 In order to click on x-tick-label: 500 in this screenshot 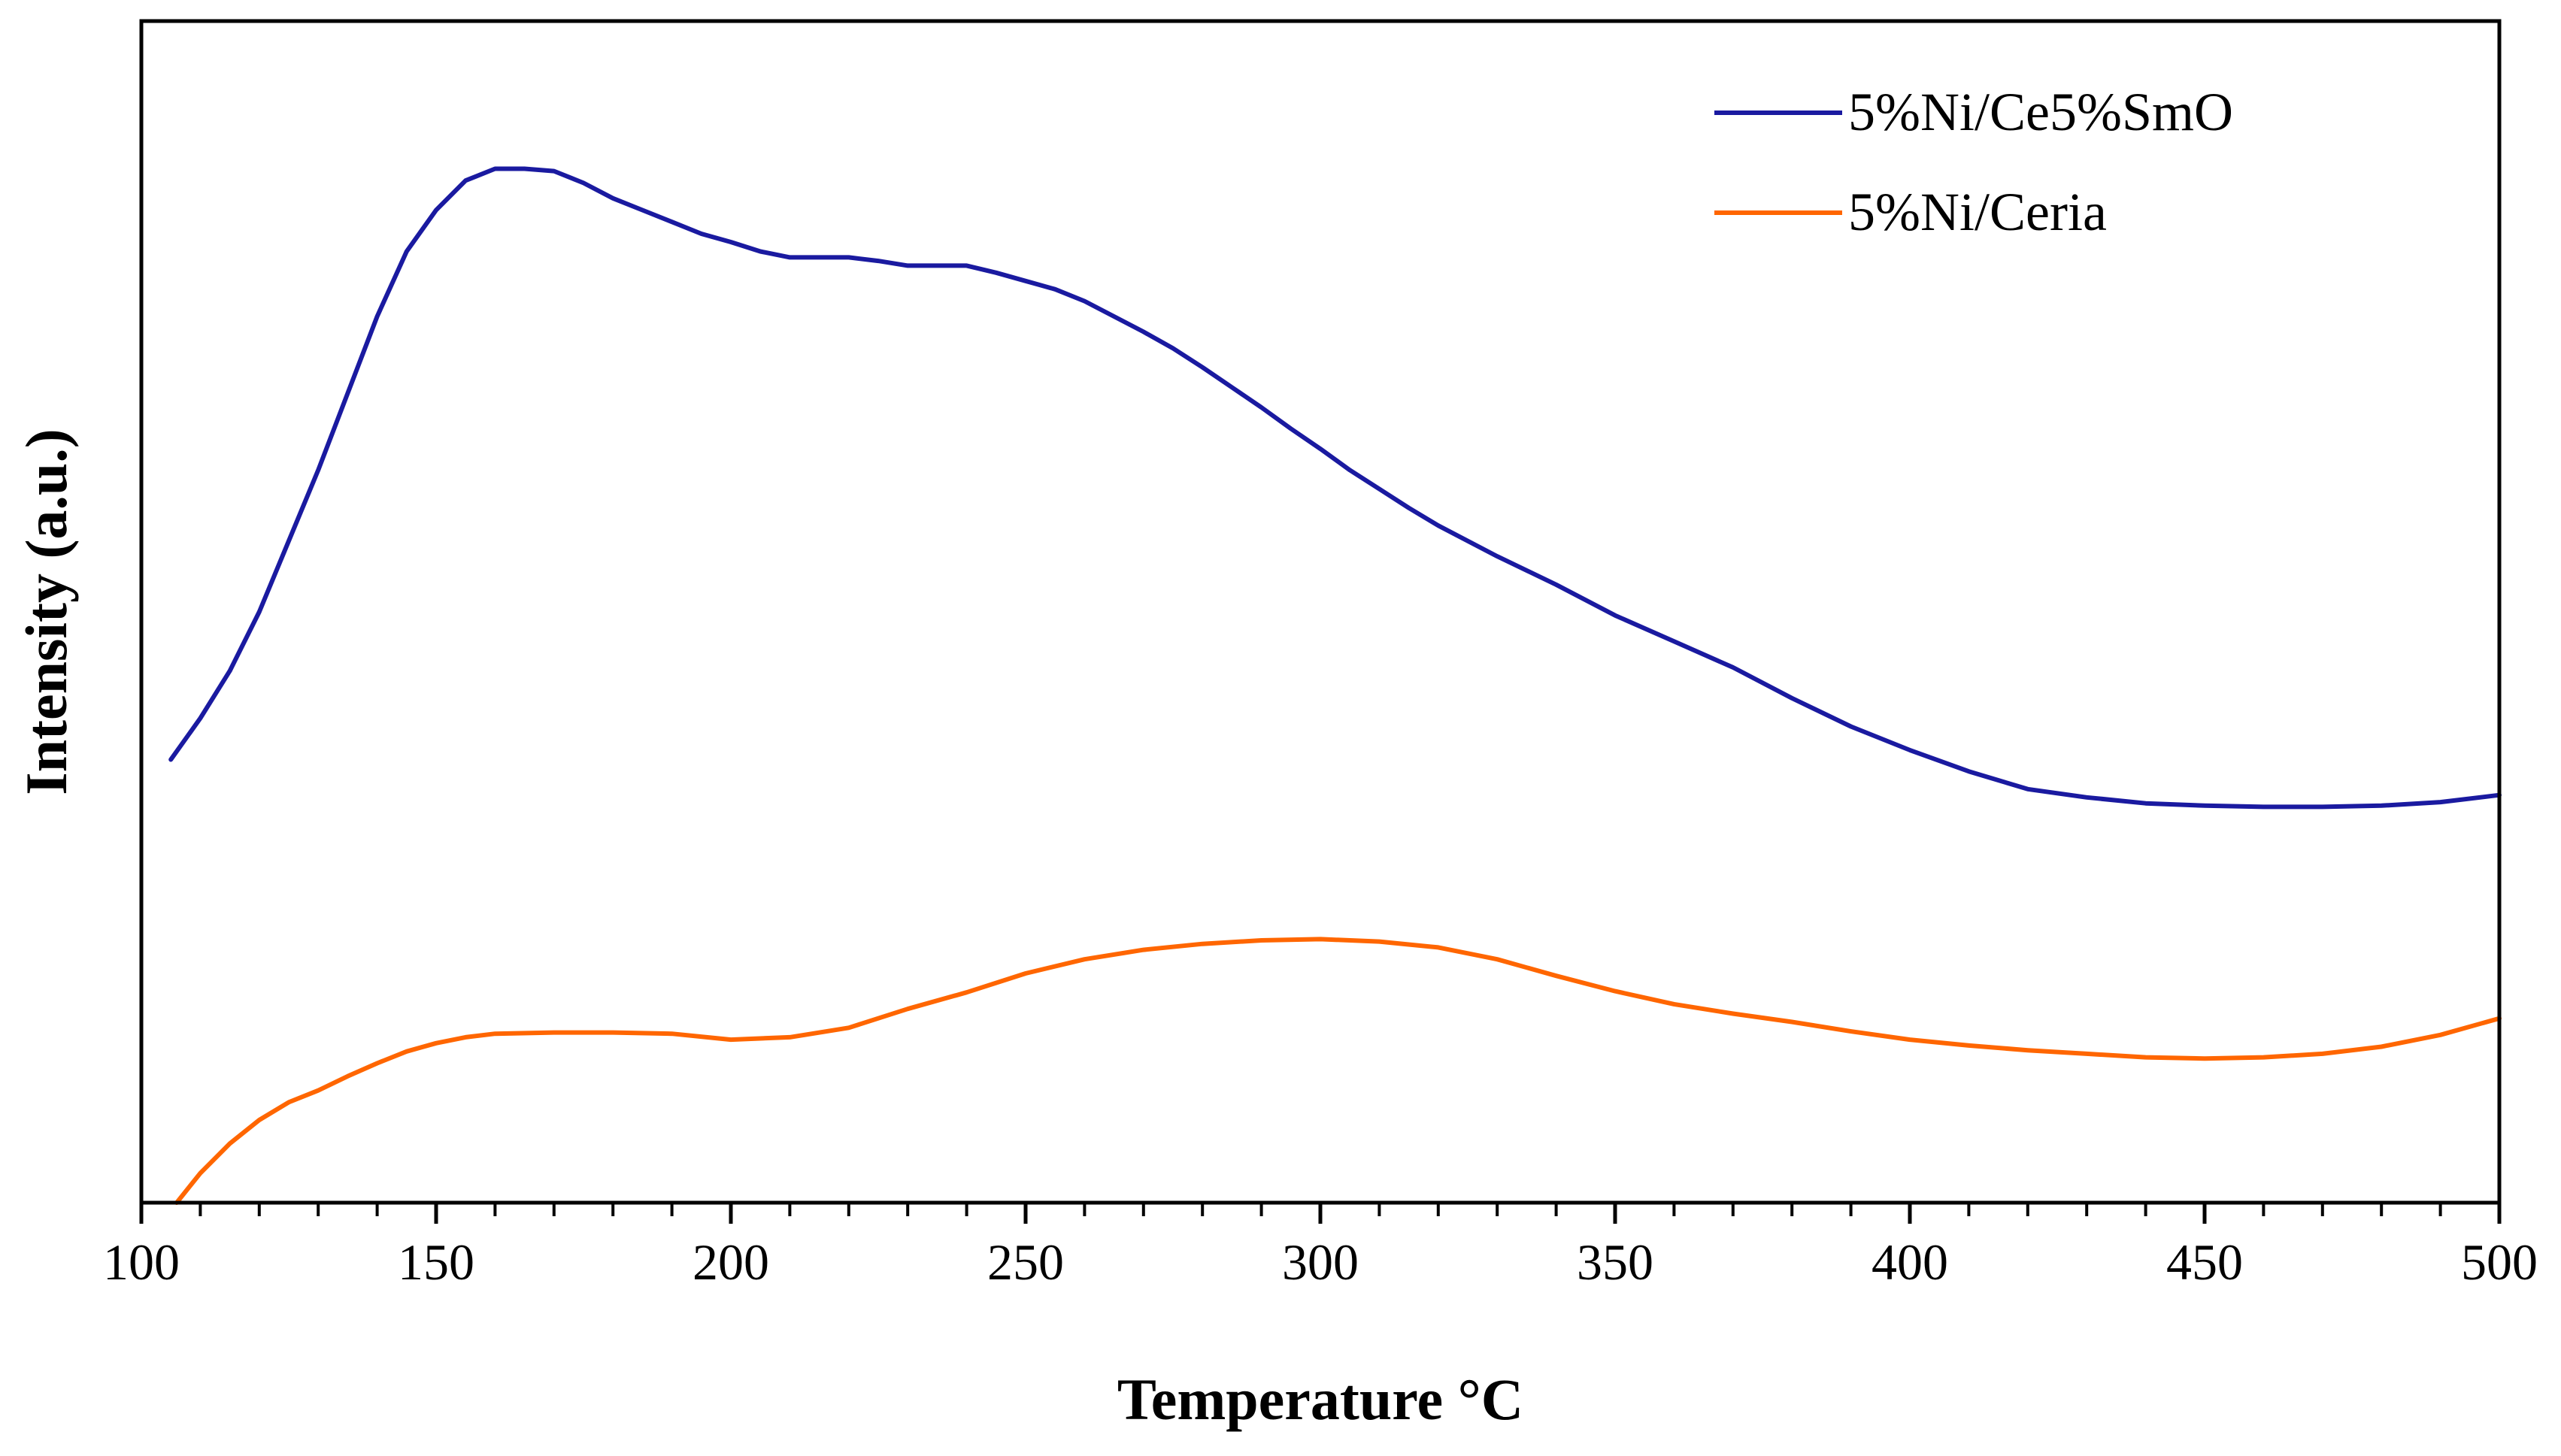, I will do `click(2499, 1262)`.